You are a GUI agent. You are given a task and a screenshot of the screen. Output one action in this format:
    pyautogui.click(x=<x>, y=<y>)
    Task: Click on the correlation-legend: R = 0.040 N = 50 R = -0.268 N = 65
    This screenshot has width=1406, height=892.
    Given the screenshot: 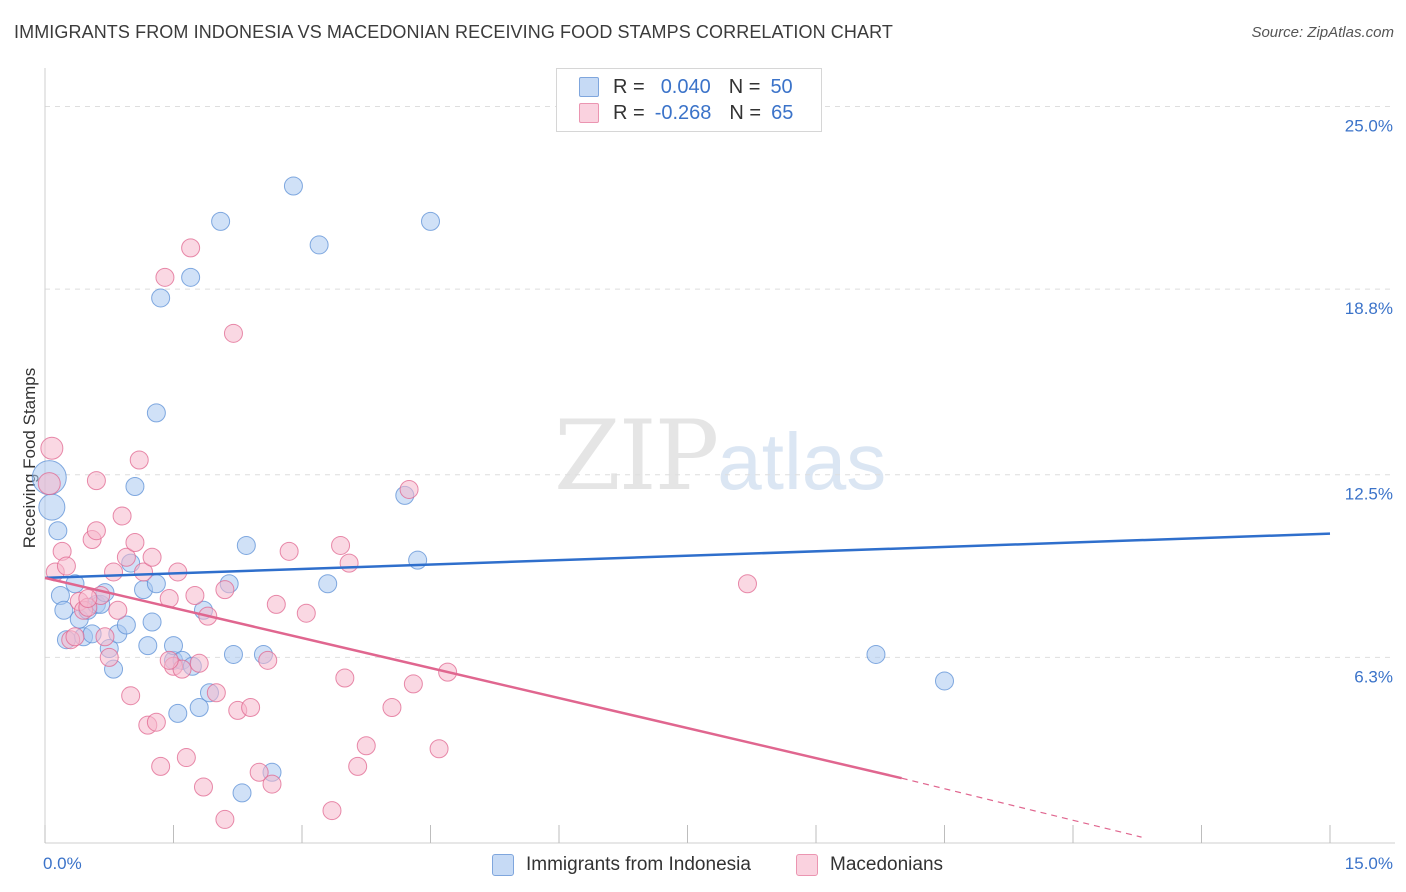 What is the action you would take?
    pyautogui.click(x=689, y=100)
    